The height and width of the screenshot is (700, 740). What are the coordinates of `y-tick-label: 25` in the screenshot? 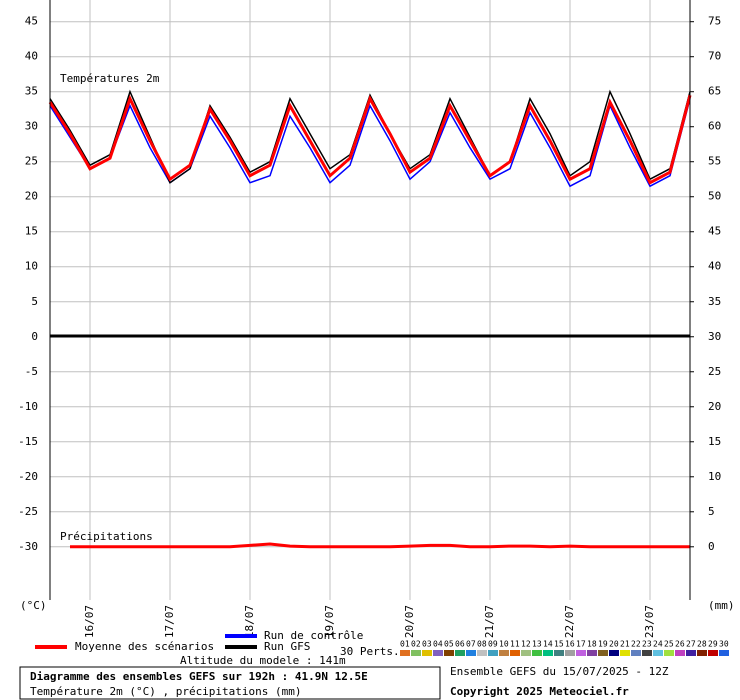 It's located at (31, 161).